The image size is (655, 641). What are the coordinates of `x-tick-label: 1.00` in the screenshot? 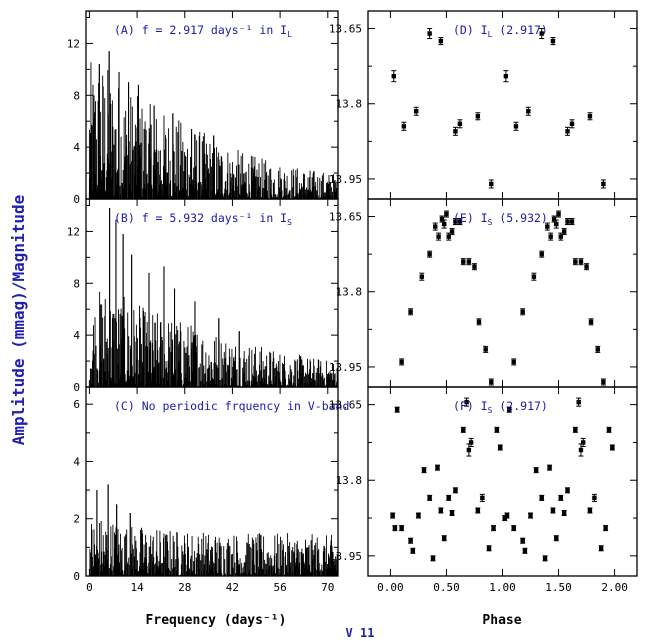 It's located at (502, 587).